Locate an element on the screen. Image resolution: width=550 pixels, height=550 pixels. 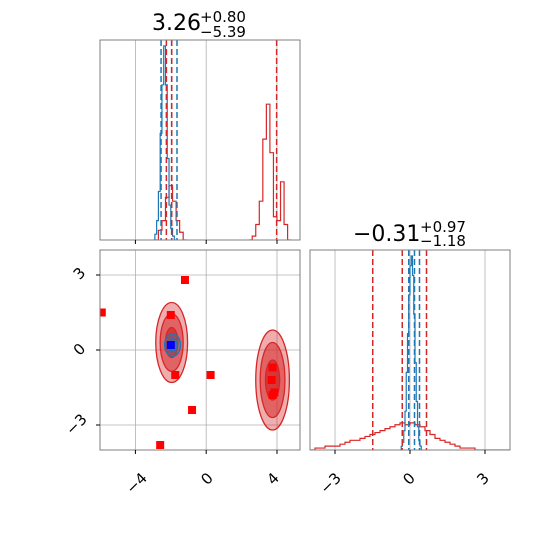
y-tick-label: −3 is located at coordinates (76, 424).